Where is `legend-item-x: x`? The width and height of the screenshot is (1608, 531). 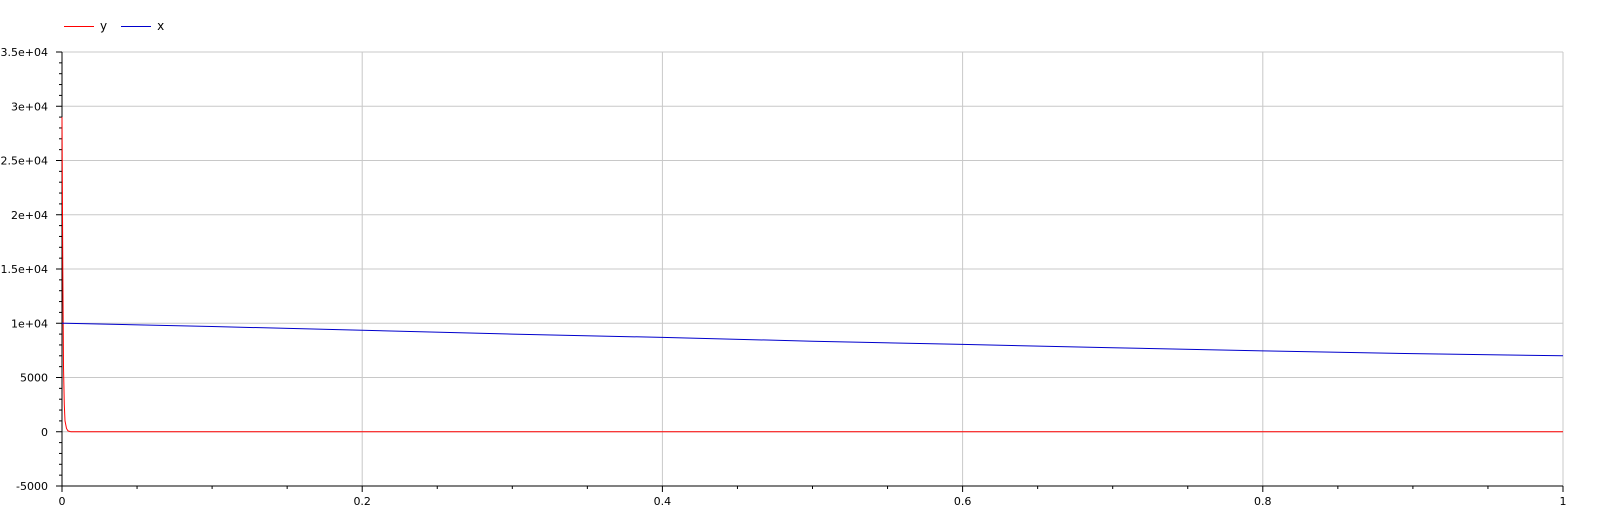 legend-item-x: x is located at coordinates (142, 26).